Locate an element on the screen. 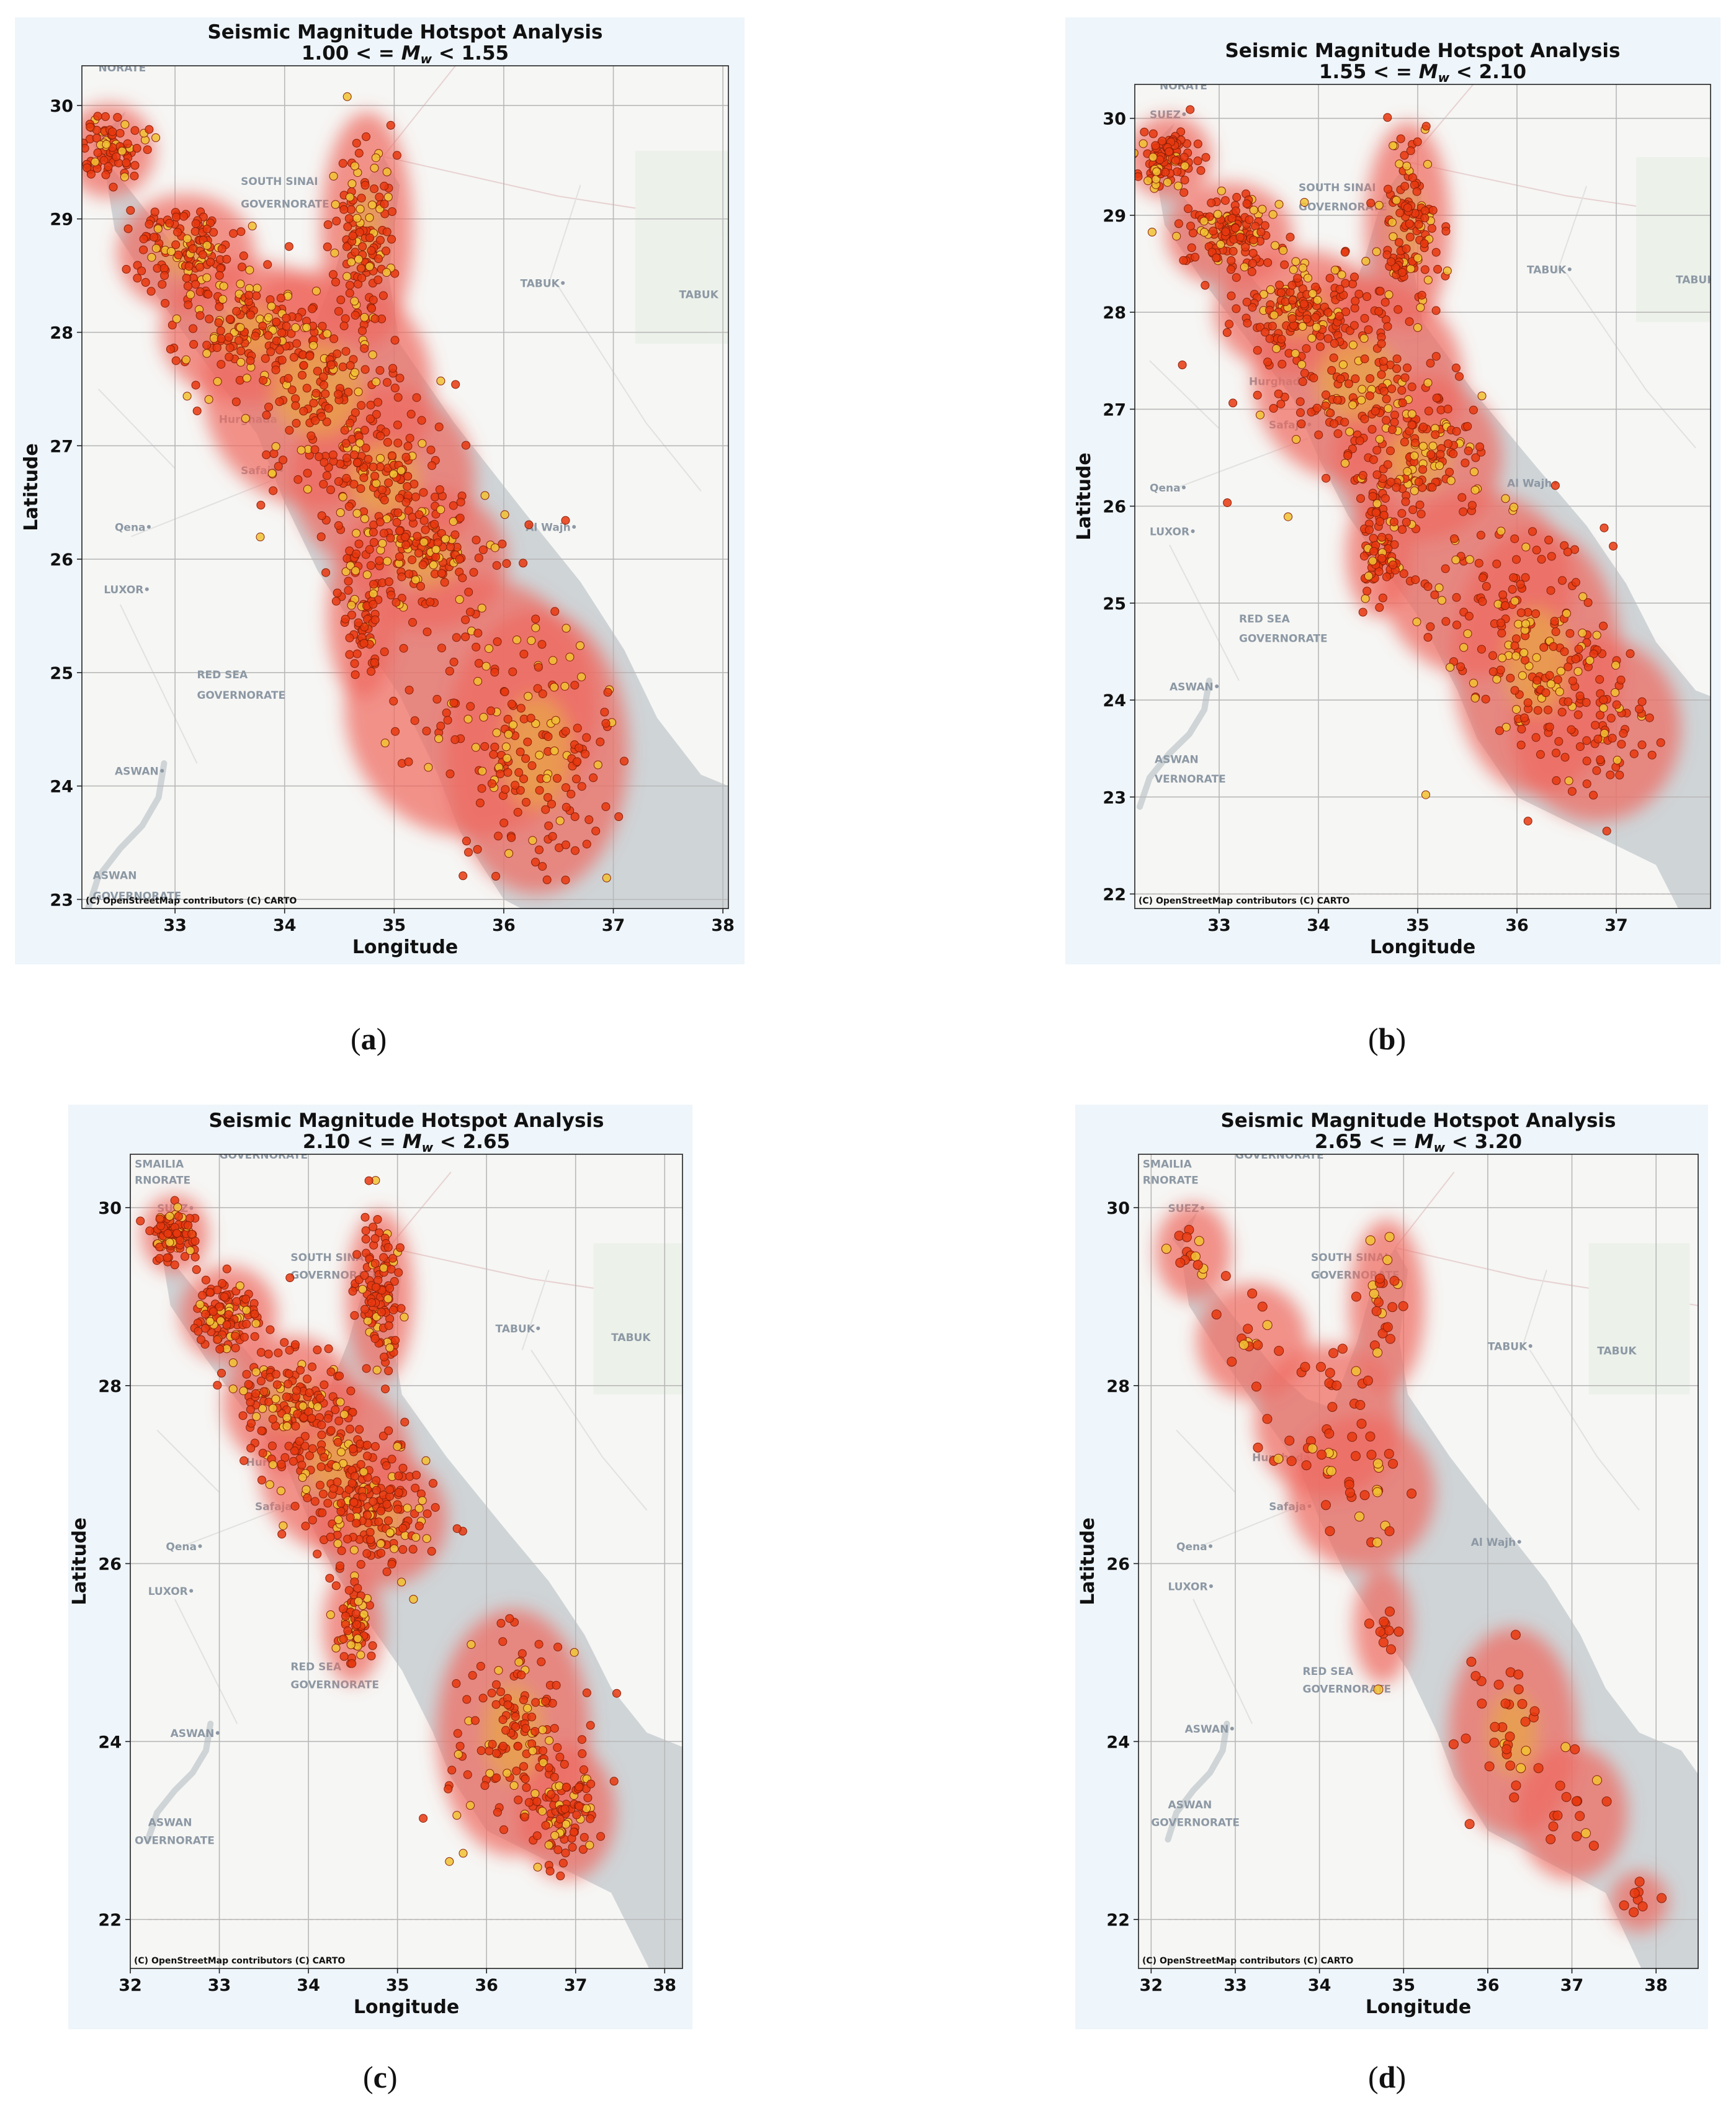 The height and width of the screenshot is (2118, 1736). caption-d: (d) is located at coordinates (1387, 2077).